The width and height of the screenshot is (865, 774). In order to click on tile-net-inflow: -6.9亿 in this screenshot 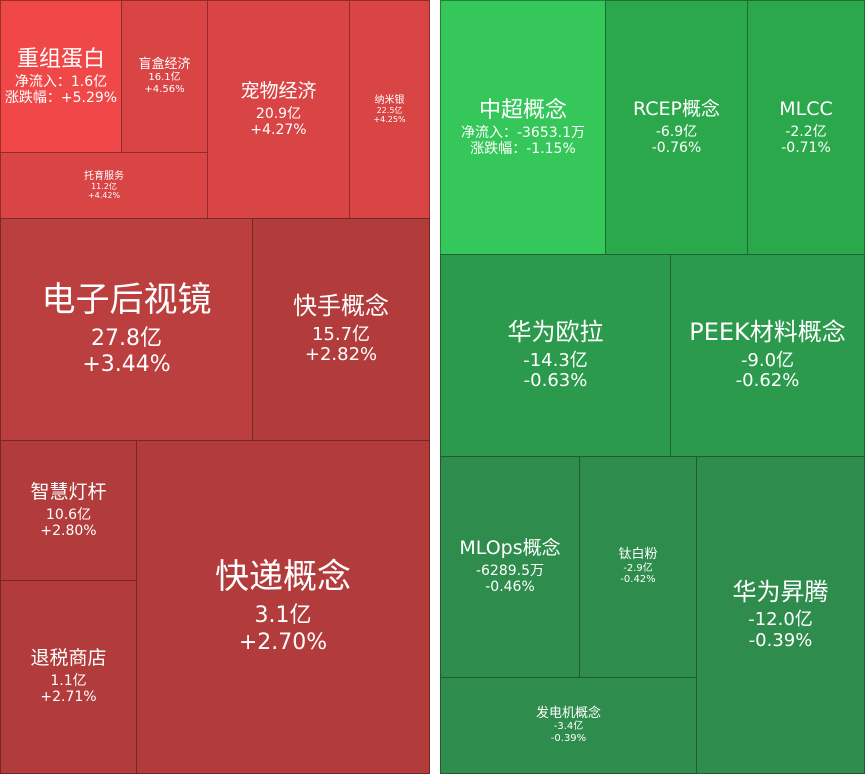, I will do `click(676, 131)`.